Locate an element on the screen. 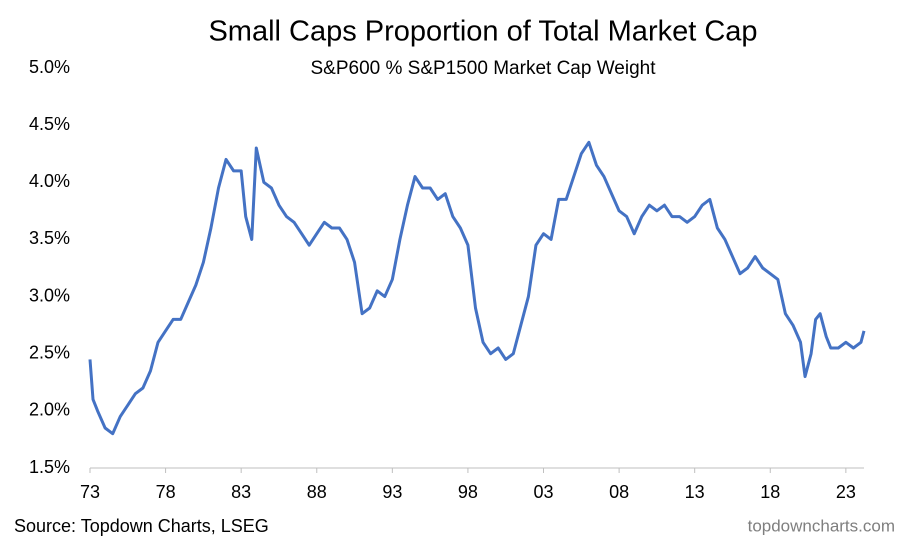 The height and width of the screenshot is (554, 907). y-tick-label: 2.5% is located at coordinates (49, 352).